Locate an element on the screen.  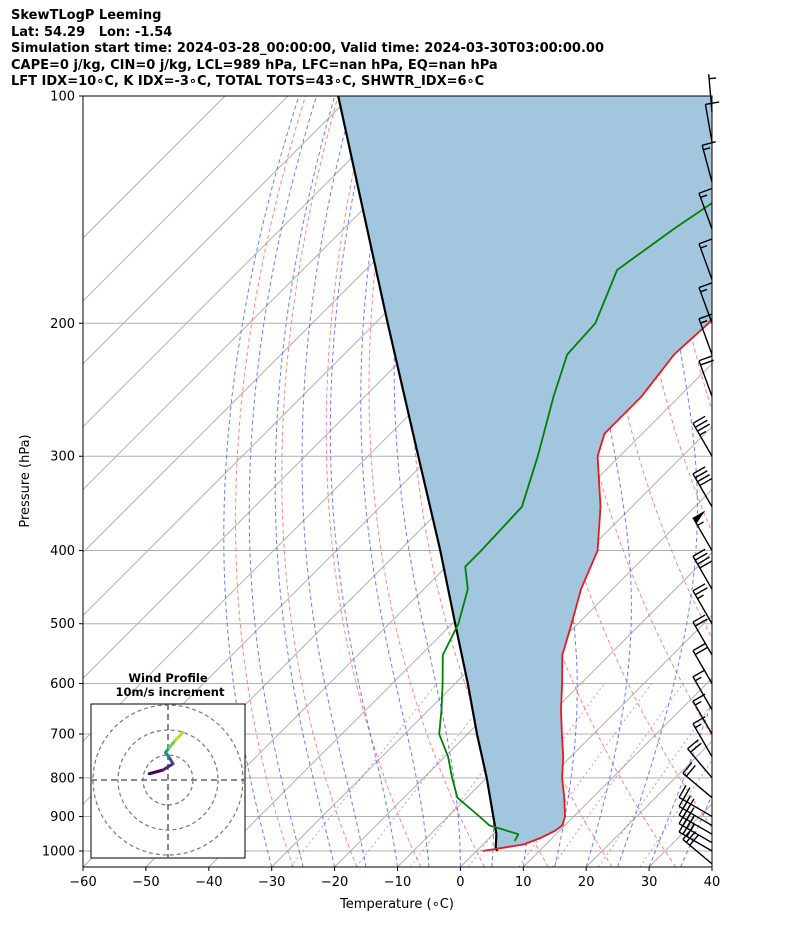
y-tick-label: 600 is located at coordinates (62, 684).